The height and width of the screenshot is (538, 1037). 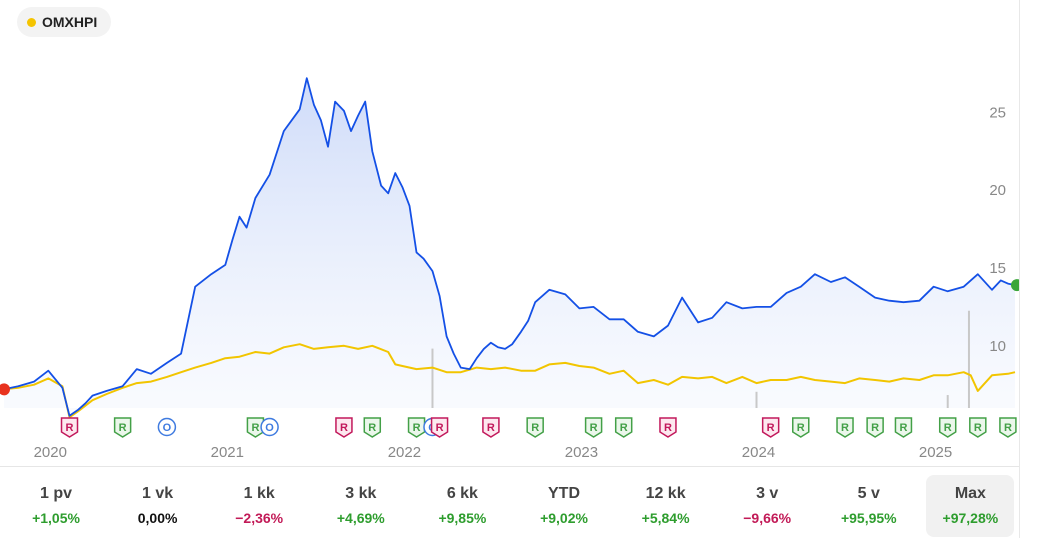 What do you see at coordinates (158, 506) in the screenshot?
I see `range-tab-1-vk: 1 vk 0,00%` at bounding box center [158, 506].